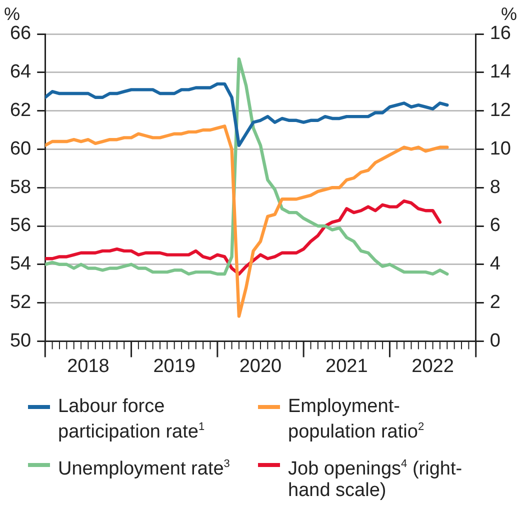  I want to click on legend-label: Employment-population ratio$^{2}$, so click(357, 419).